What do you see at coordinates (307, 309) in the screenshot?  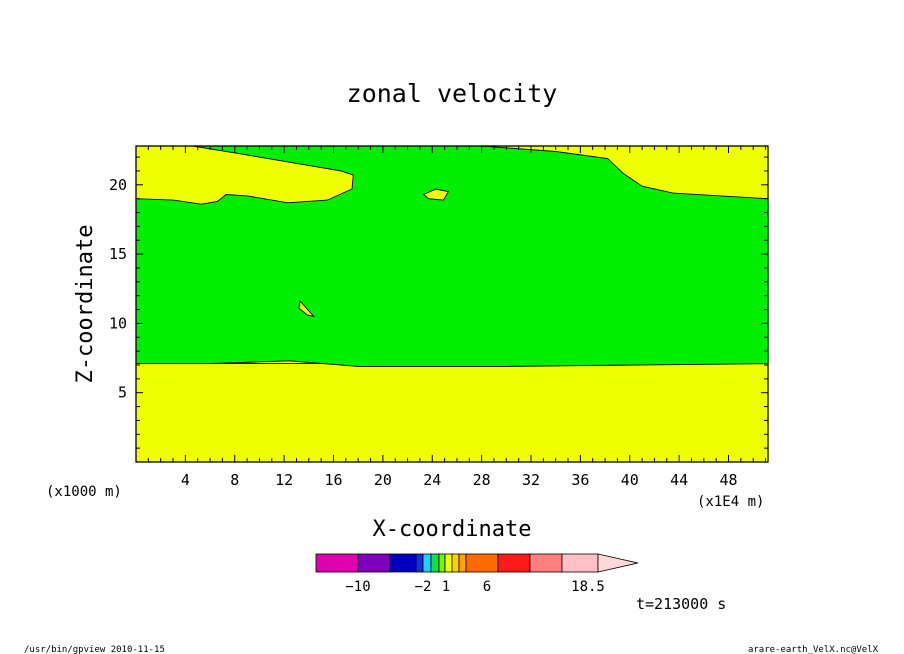 I see `yellow-island-mid` at bounding box center [307, 309].